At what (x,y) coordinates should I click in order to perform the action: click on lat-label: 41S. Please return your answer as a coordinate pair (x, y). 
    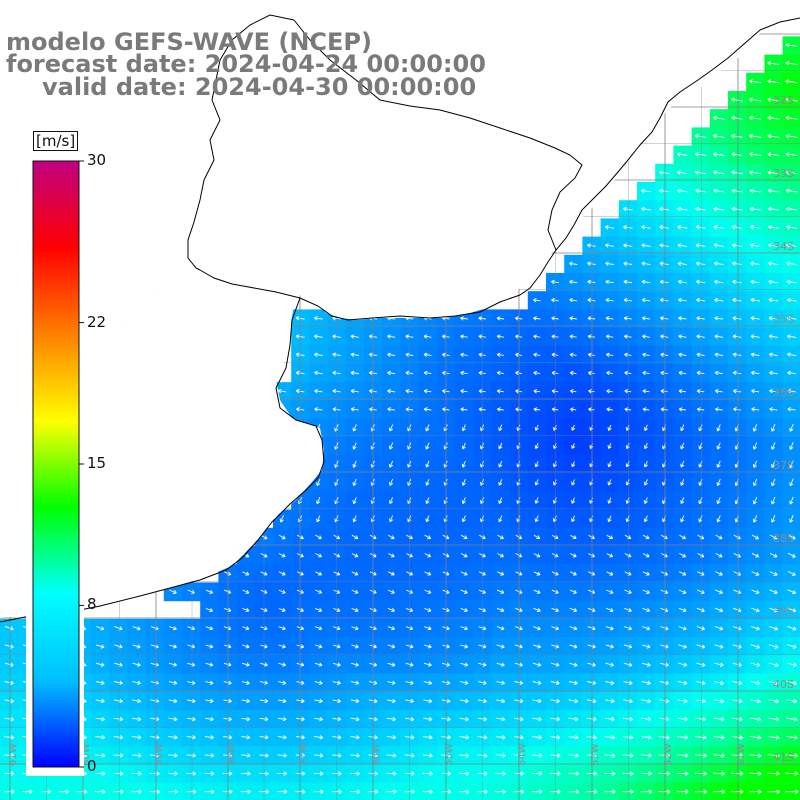
    Looking at the image, I should click on (783, 757).